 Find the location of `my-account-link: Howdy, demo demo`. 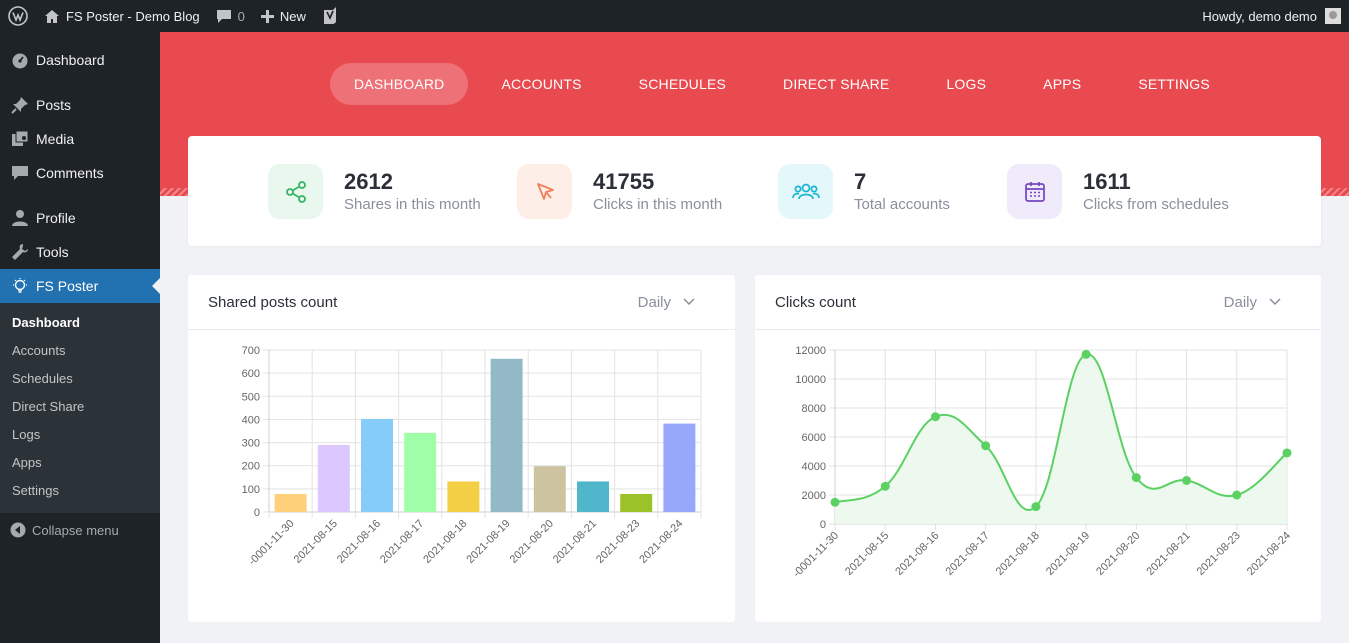

my-account-link: Howdy, demo demo is located at coordinates (1271, 16).